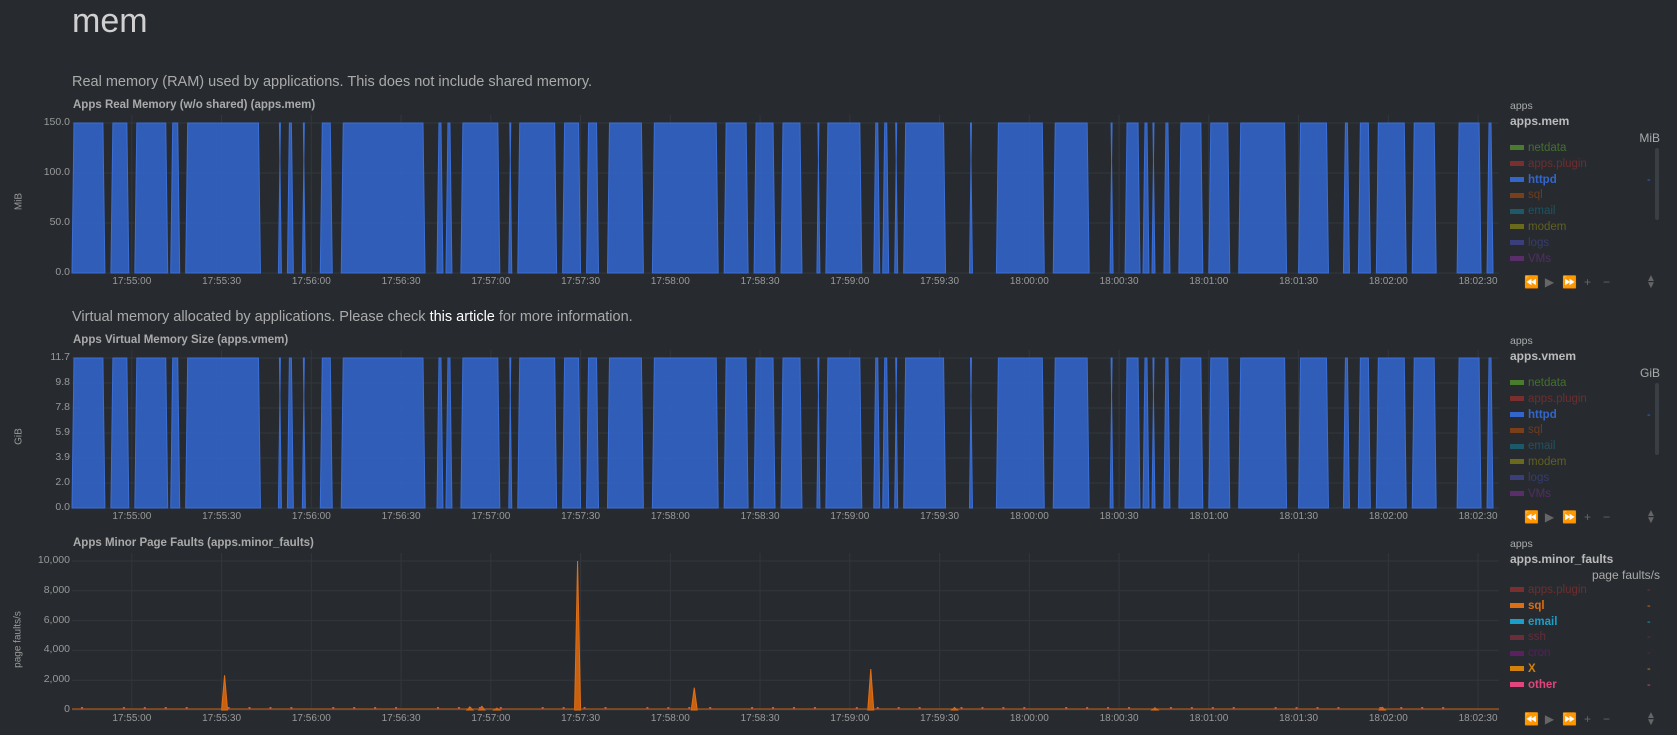  What do you see at coordinates (1533, 686) in the screenshot?
I see `legend-item-other: other` at bounding box center [1533, 686].